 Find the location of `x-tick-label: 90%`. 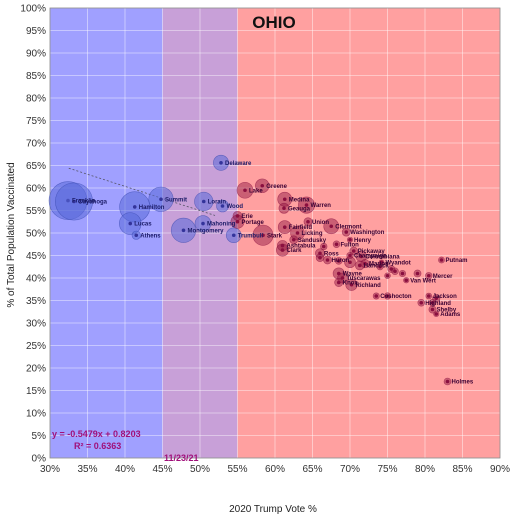

x-tick-label: 90% is located at coordinates (500, 469).